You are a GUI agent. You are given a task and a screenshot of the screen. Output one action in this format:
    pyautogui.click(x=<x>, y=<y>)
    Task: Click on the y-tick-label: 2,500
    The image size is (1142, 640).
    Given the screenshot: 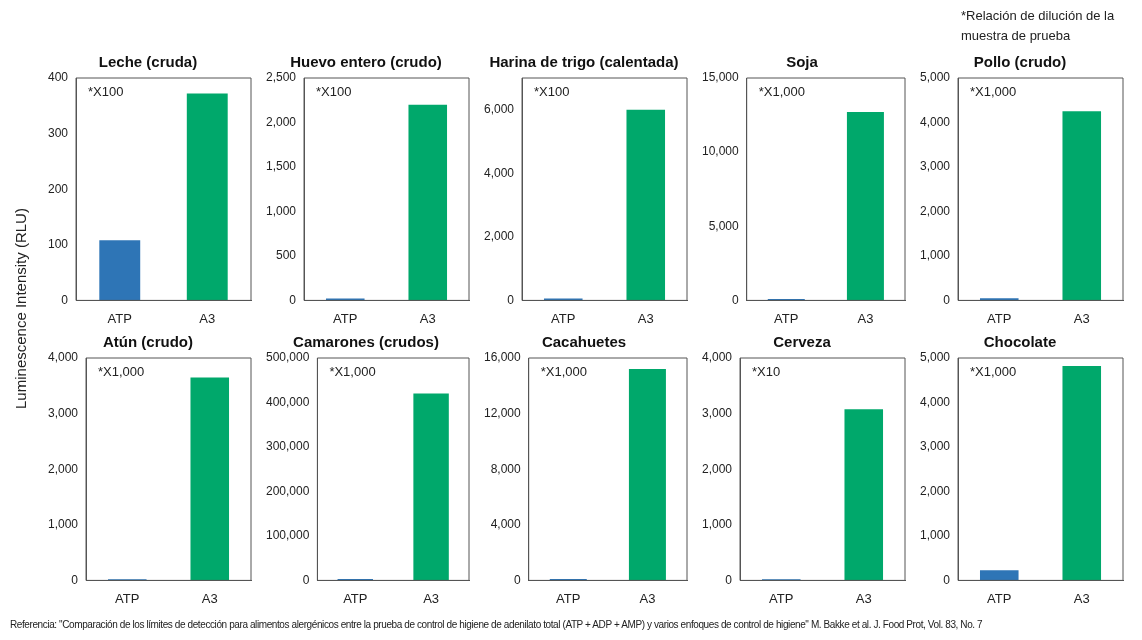 What is the action you would take?
    pyautogui.click(x=281, y=77)
    